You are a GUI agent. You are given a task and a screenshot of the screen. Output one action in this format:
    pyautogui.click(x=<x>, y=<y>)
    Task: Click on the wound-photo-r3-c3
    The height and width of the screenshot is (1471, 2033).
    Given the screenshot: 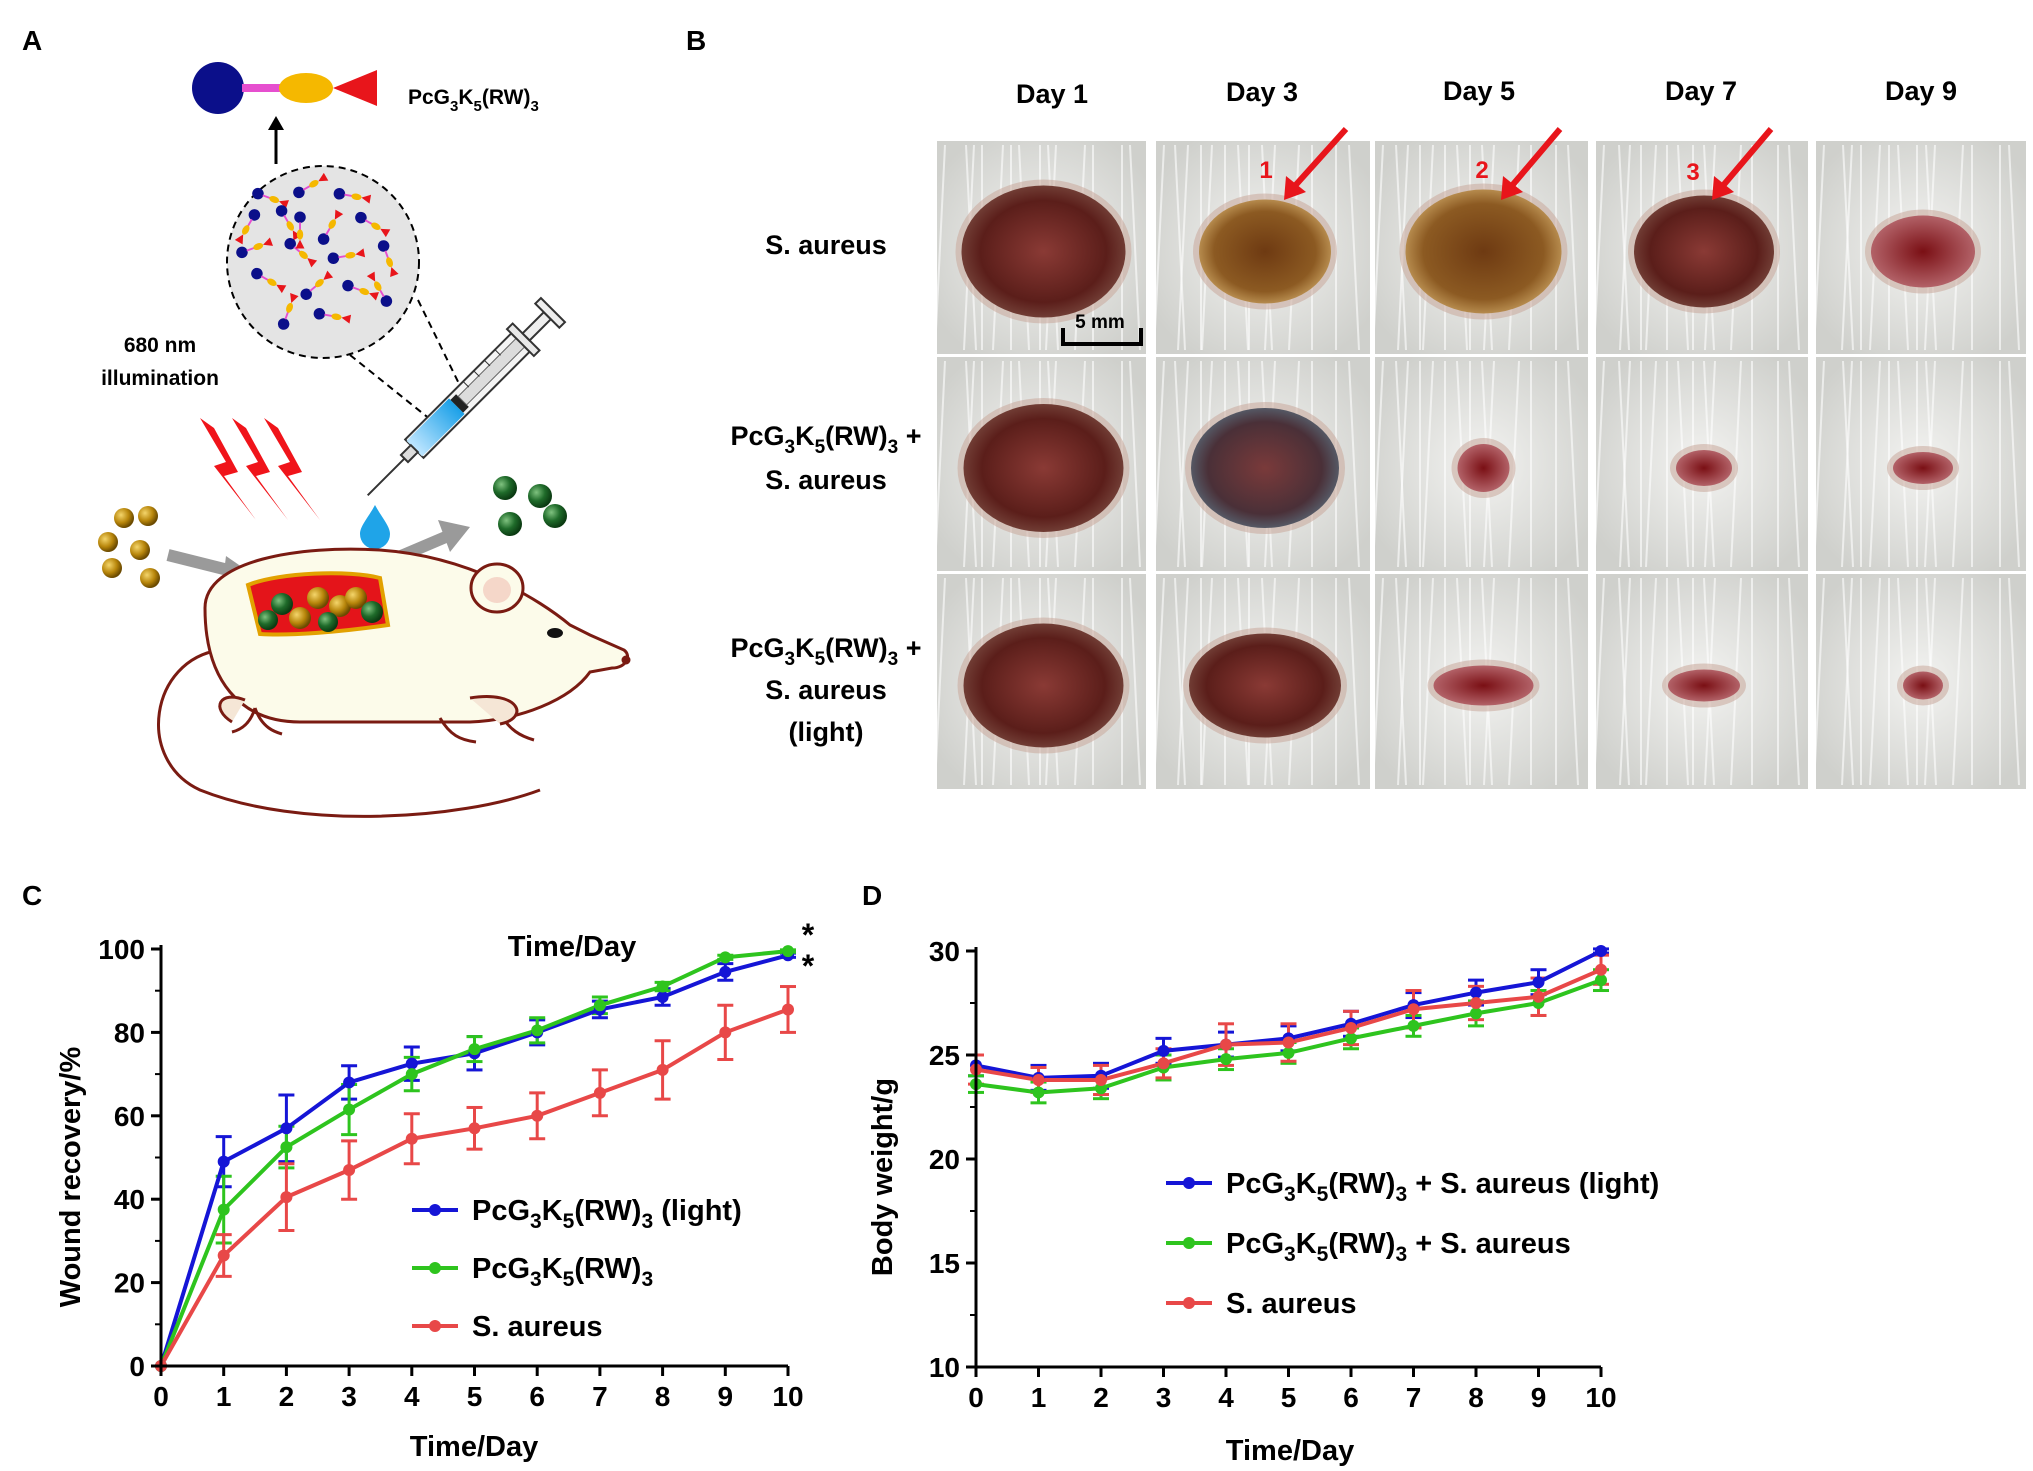 What is the action you would take?
    pyautogui.click(x=1480, y=681)
    